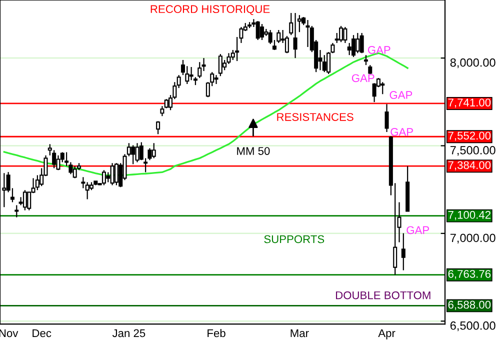 Image resolution: width=500 pixels, height=350 pixels. Describe the element at coordinates (42, 333) in the screenshot. I see `x-tick-label: Dec` at that location.